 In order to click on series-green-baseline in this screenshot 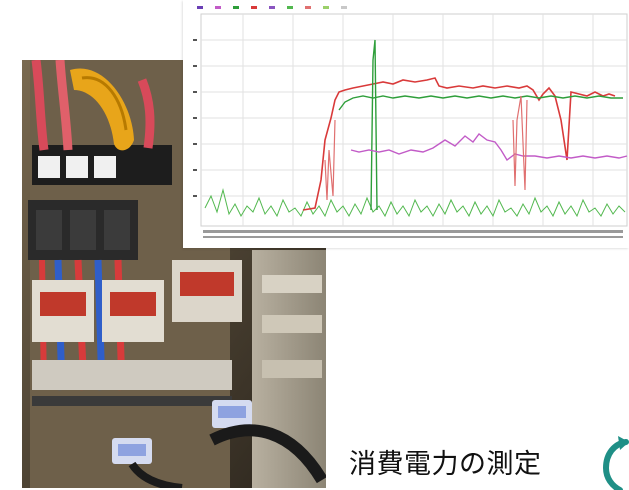, I will do `click(415, 203)`.